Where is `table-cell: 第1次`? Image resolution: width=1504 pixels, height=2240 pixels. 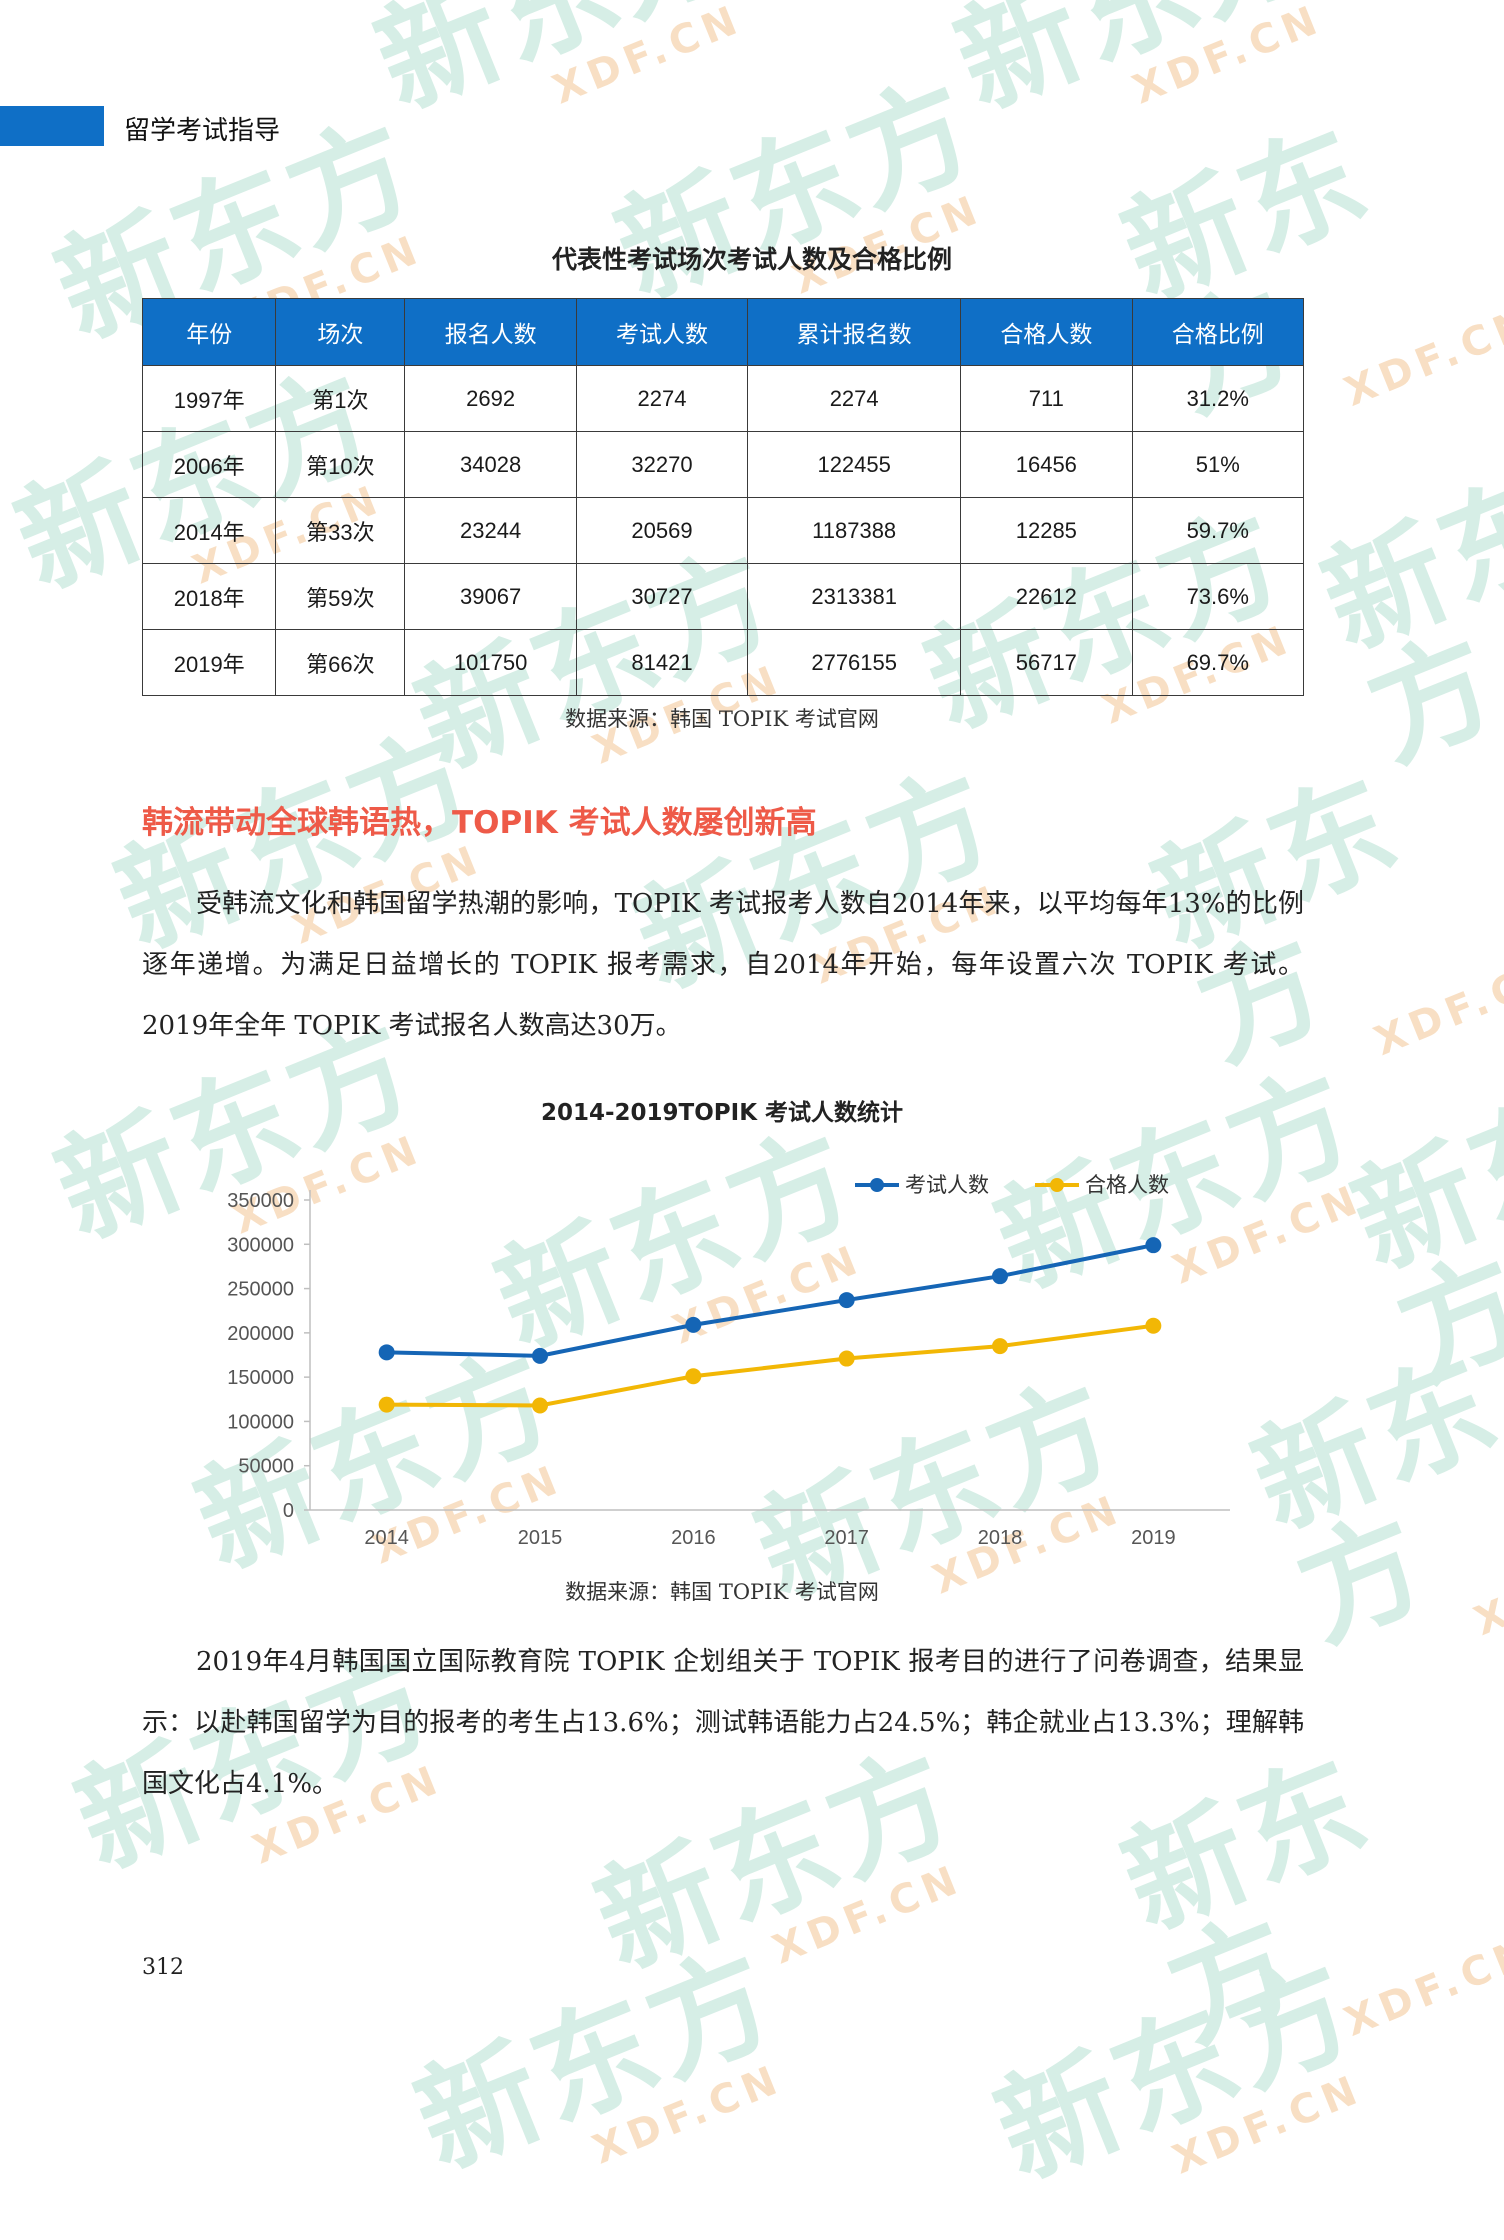
table-cell: 第1次 is located at coordinates (340, 398).